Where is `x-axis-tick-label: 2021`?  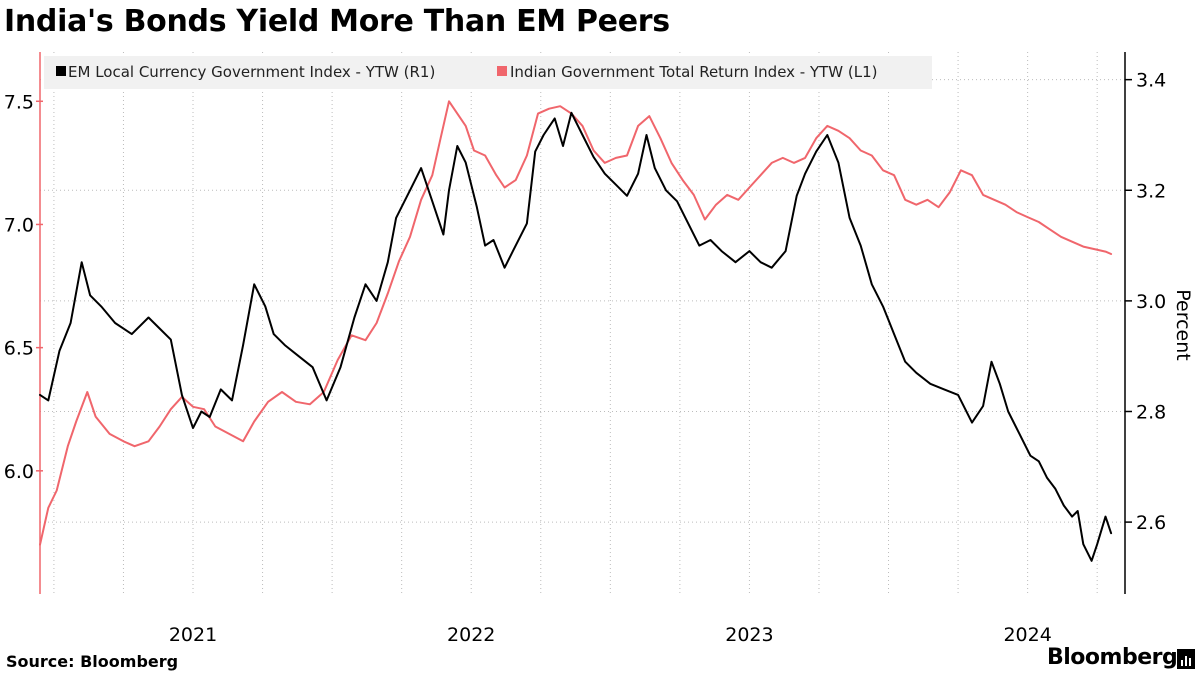 x-axis-tick-label: 2021 is located at coordinates (193, 635).